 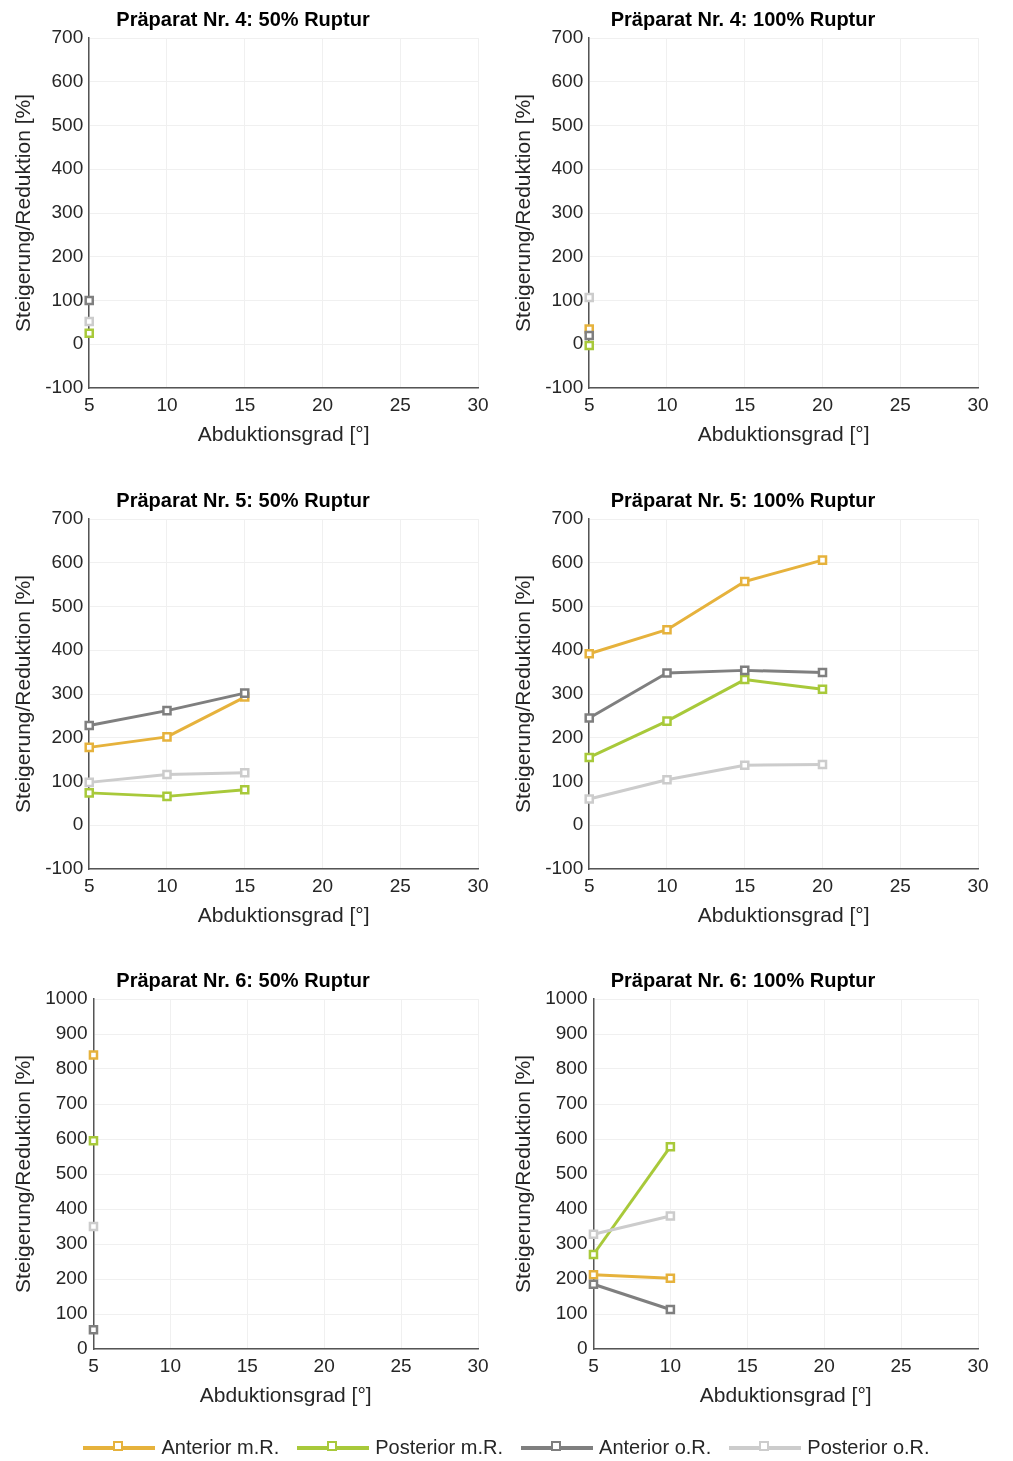 I want to click on legend-label: Posterior o.R., so click(x=868, y=1447).